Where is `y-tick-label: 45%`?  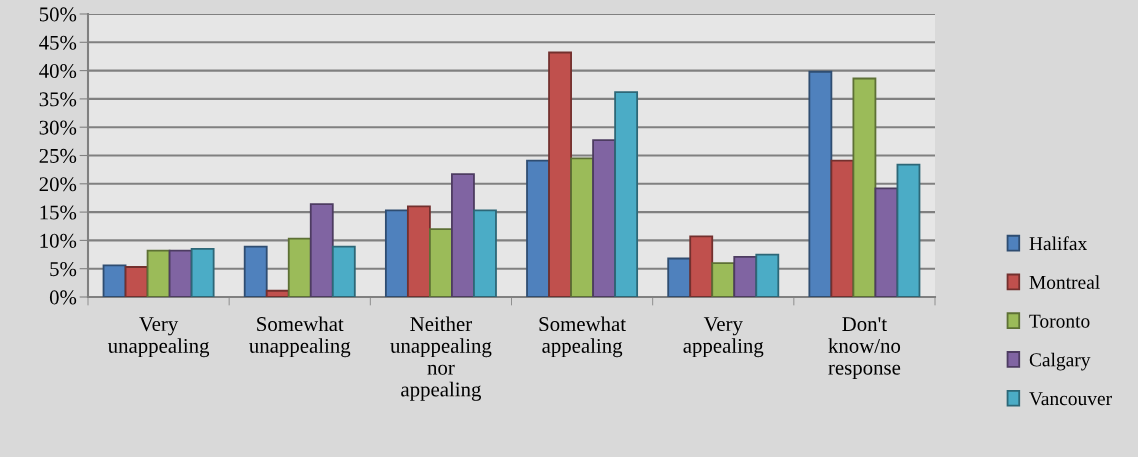 y-tick-label: 45% is located at coordinates (58, 42).